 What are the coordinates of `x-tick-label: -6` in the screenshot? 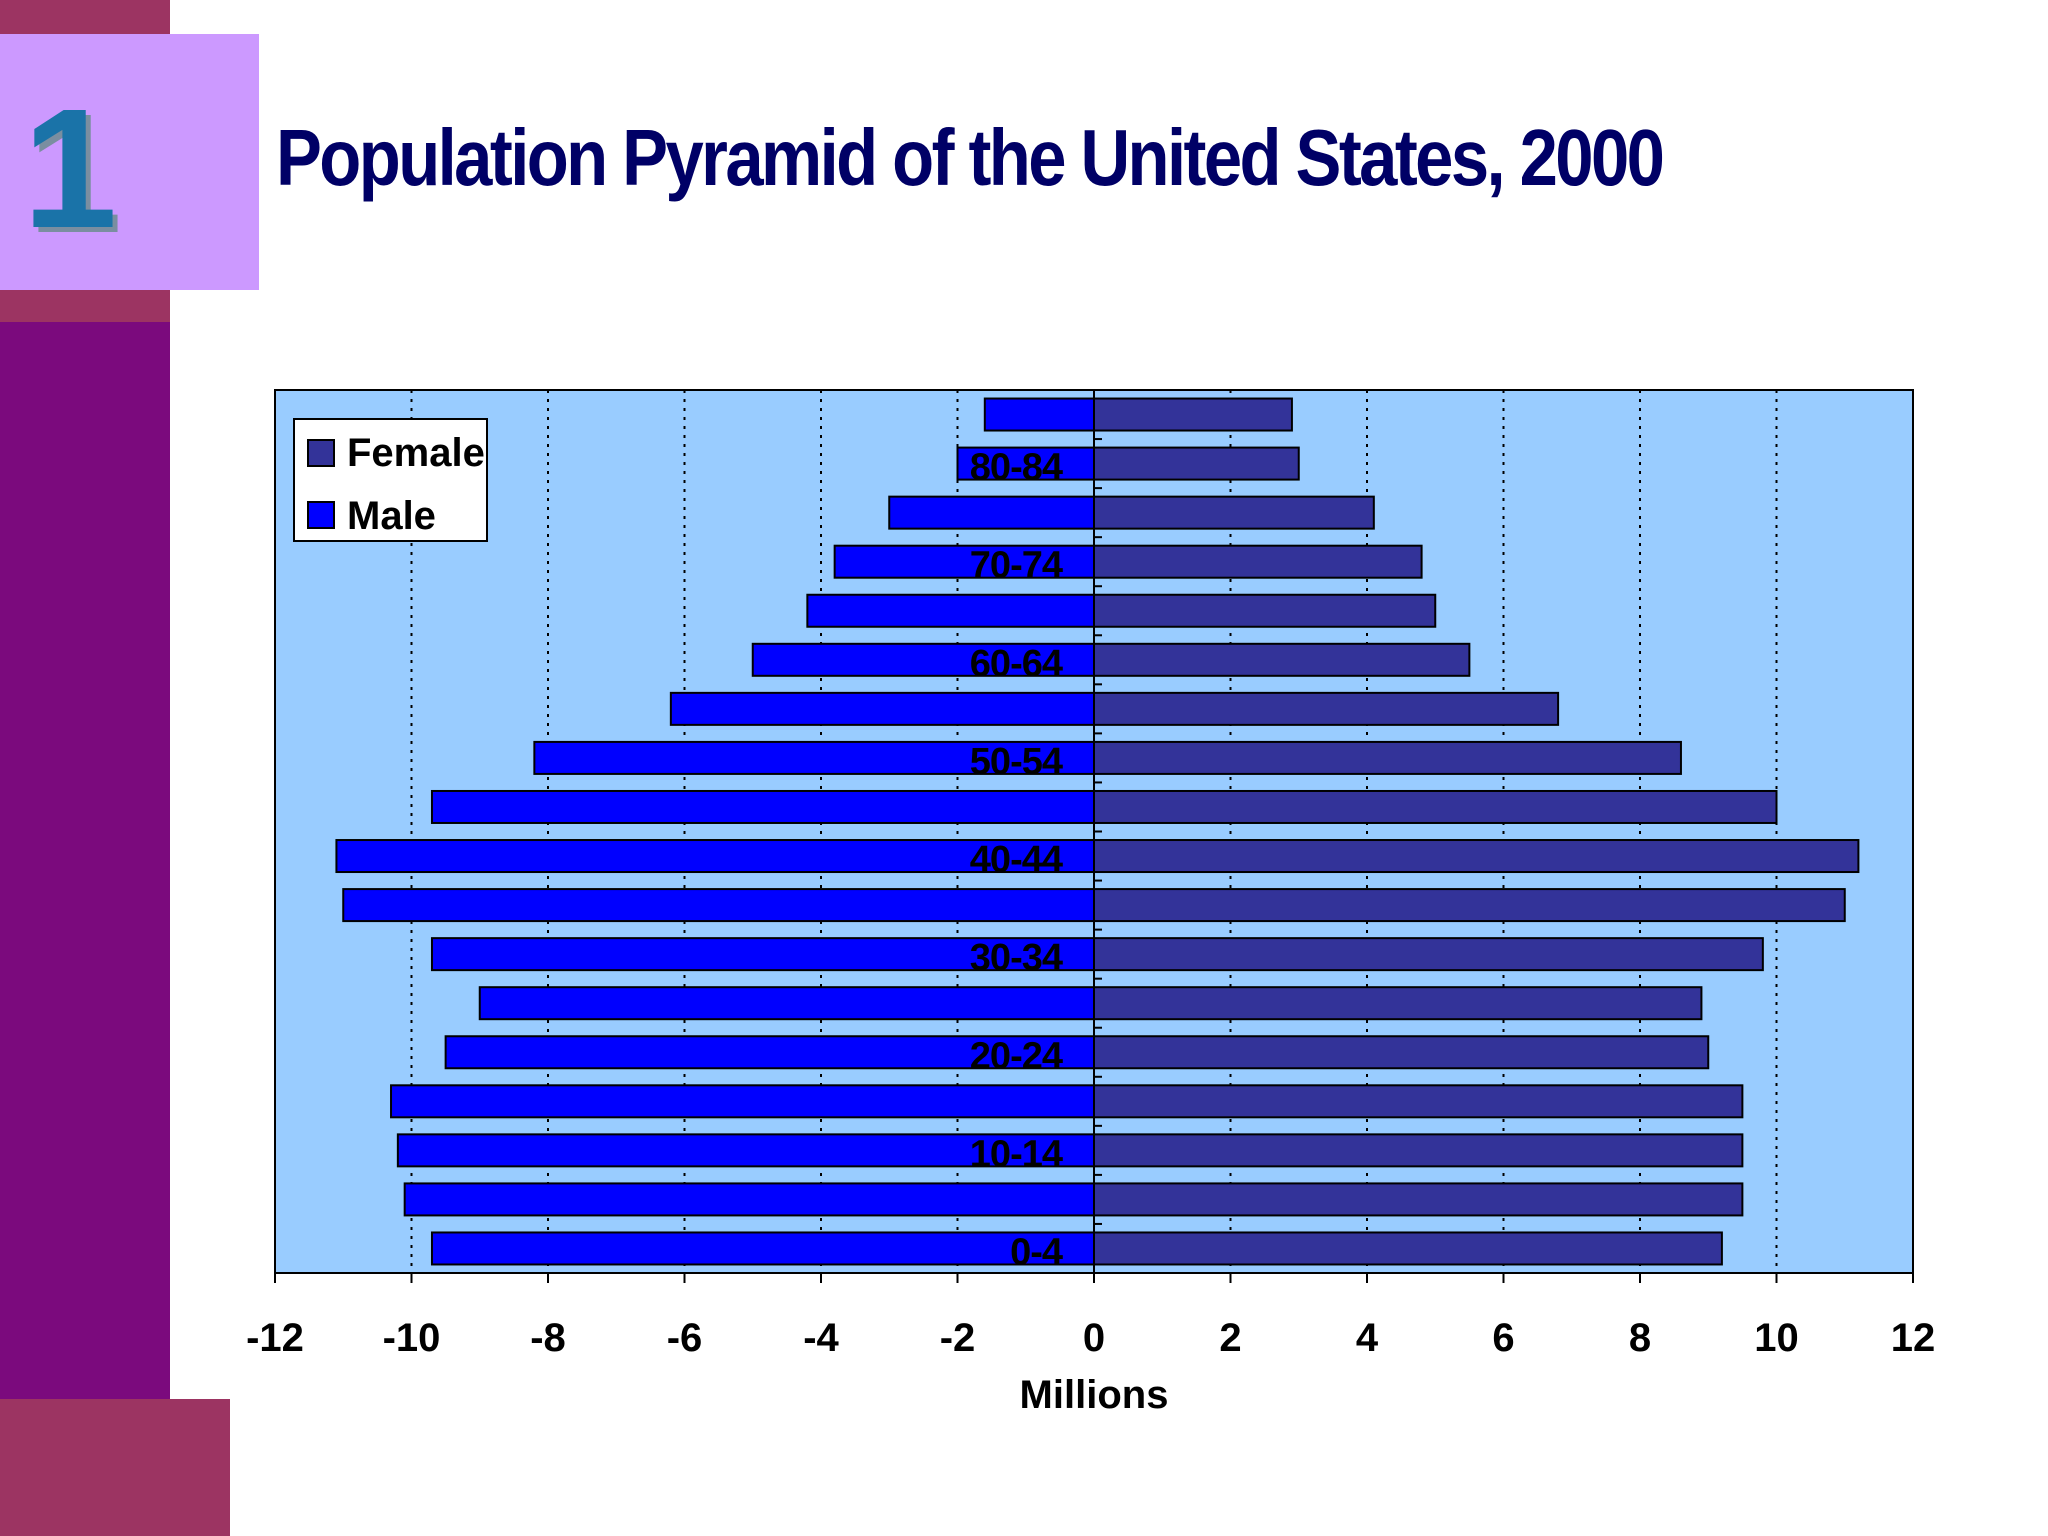 It's located at (685, 1338).